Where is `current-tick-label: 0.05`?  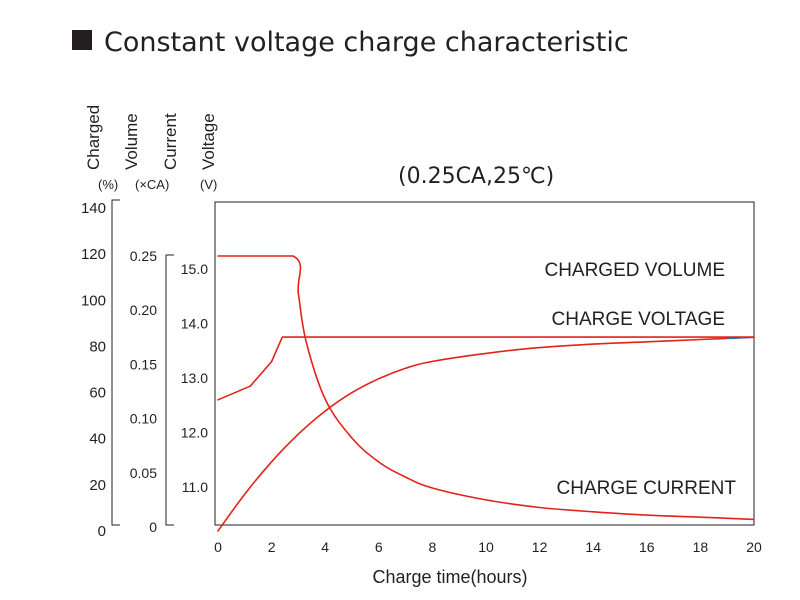 current-tick-label: 0.05 is located at coordinates (143, 473).